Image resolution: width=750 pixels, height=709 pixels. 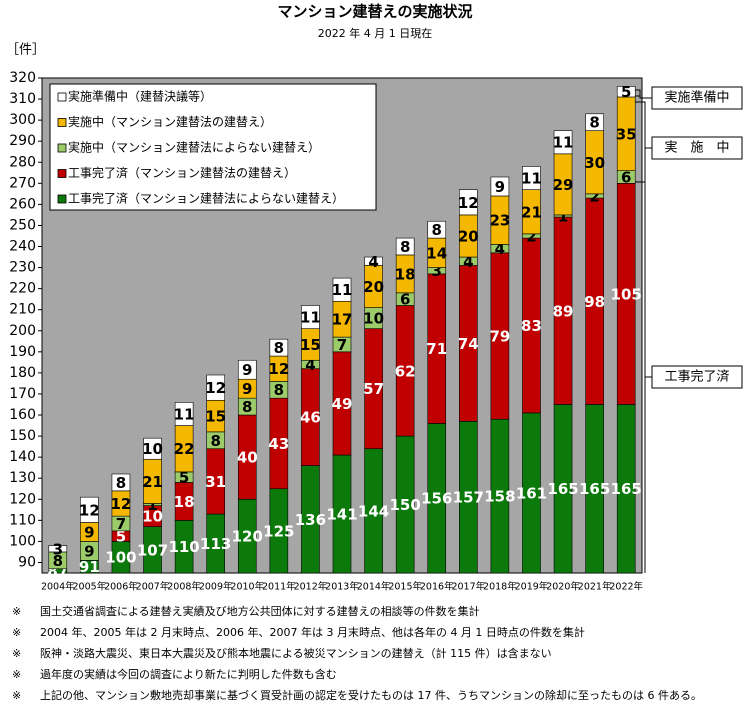 What do you see at coordinates (374, 587) in the screenshot?
I see `x-tick-label: 2014年` at bounding box center [374, 587].